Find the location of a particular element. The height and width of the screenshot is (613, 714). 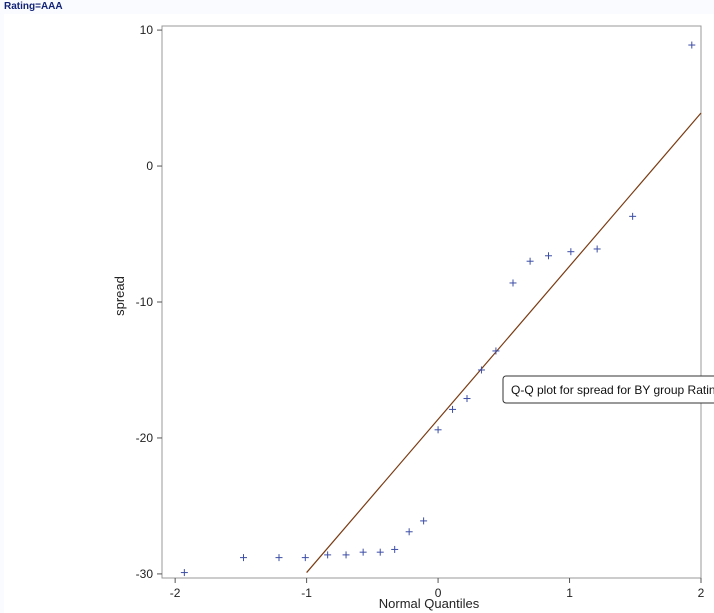

tooltip: Q-Q plot for spread for BY group Rating is located at coordinates (608, 389).